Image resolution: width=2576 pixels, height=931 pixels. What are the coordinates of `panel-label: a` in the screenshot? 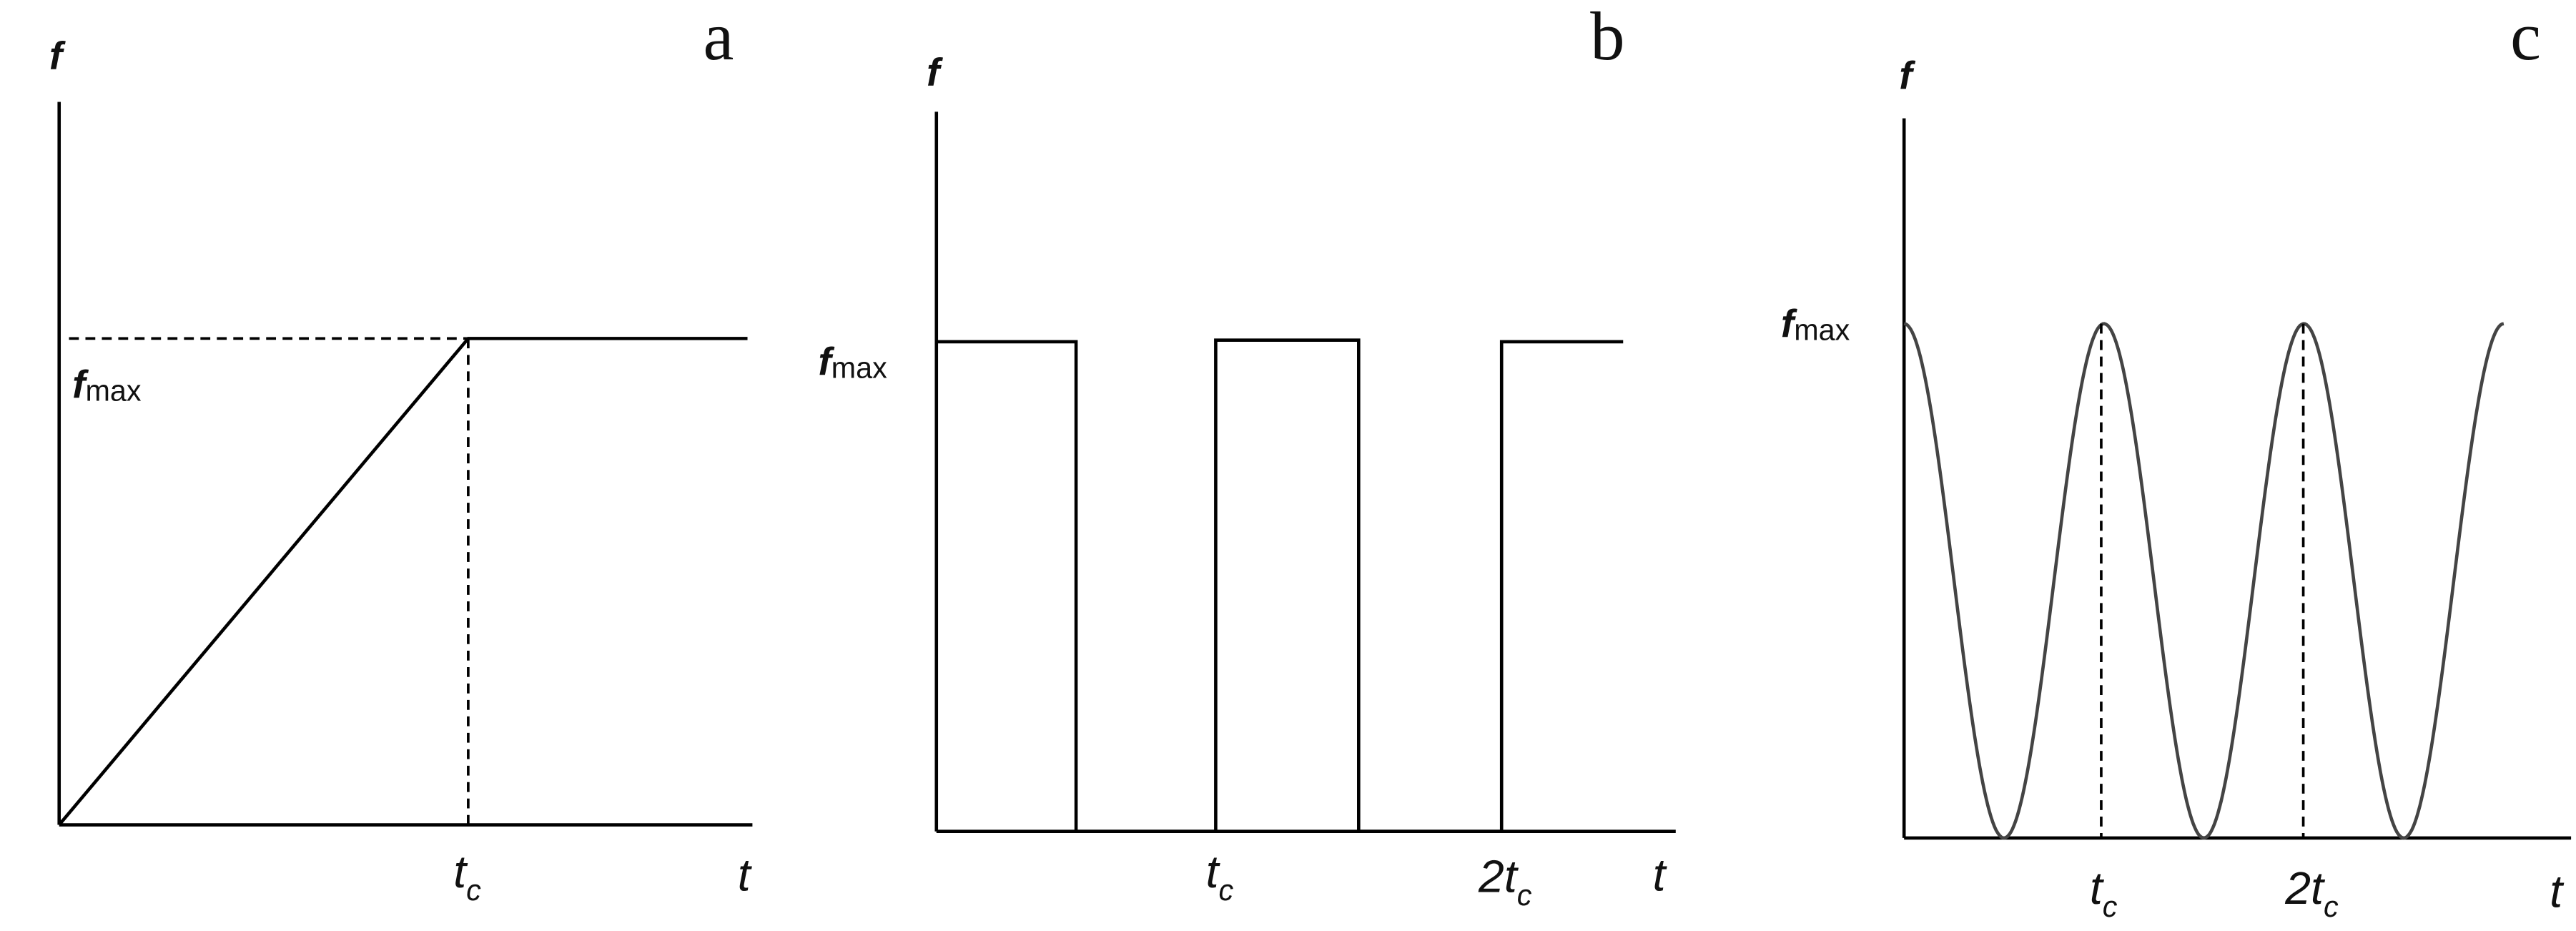 It's located at (718, 37).